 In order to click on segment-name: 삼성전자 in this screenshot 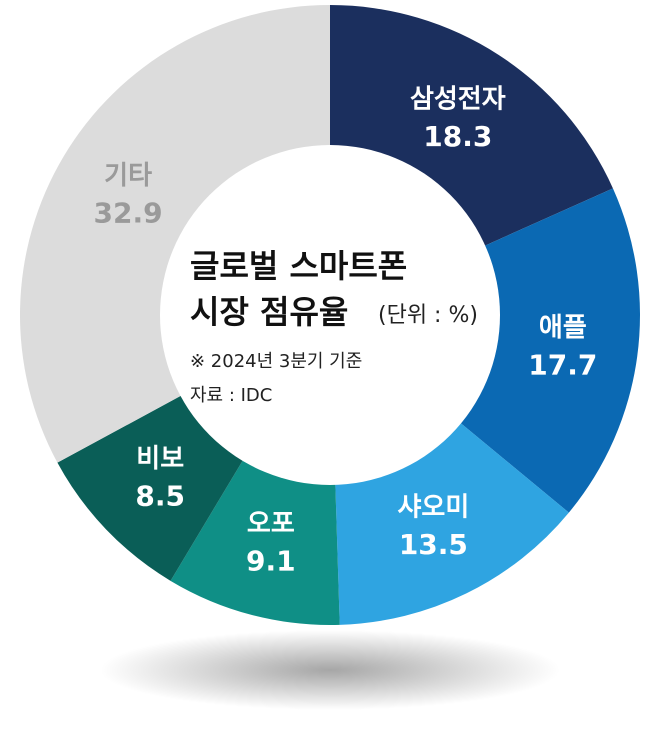, I will do `click(458, 99)`.